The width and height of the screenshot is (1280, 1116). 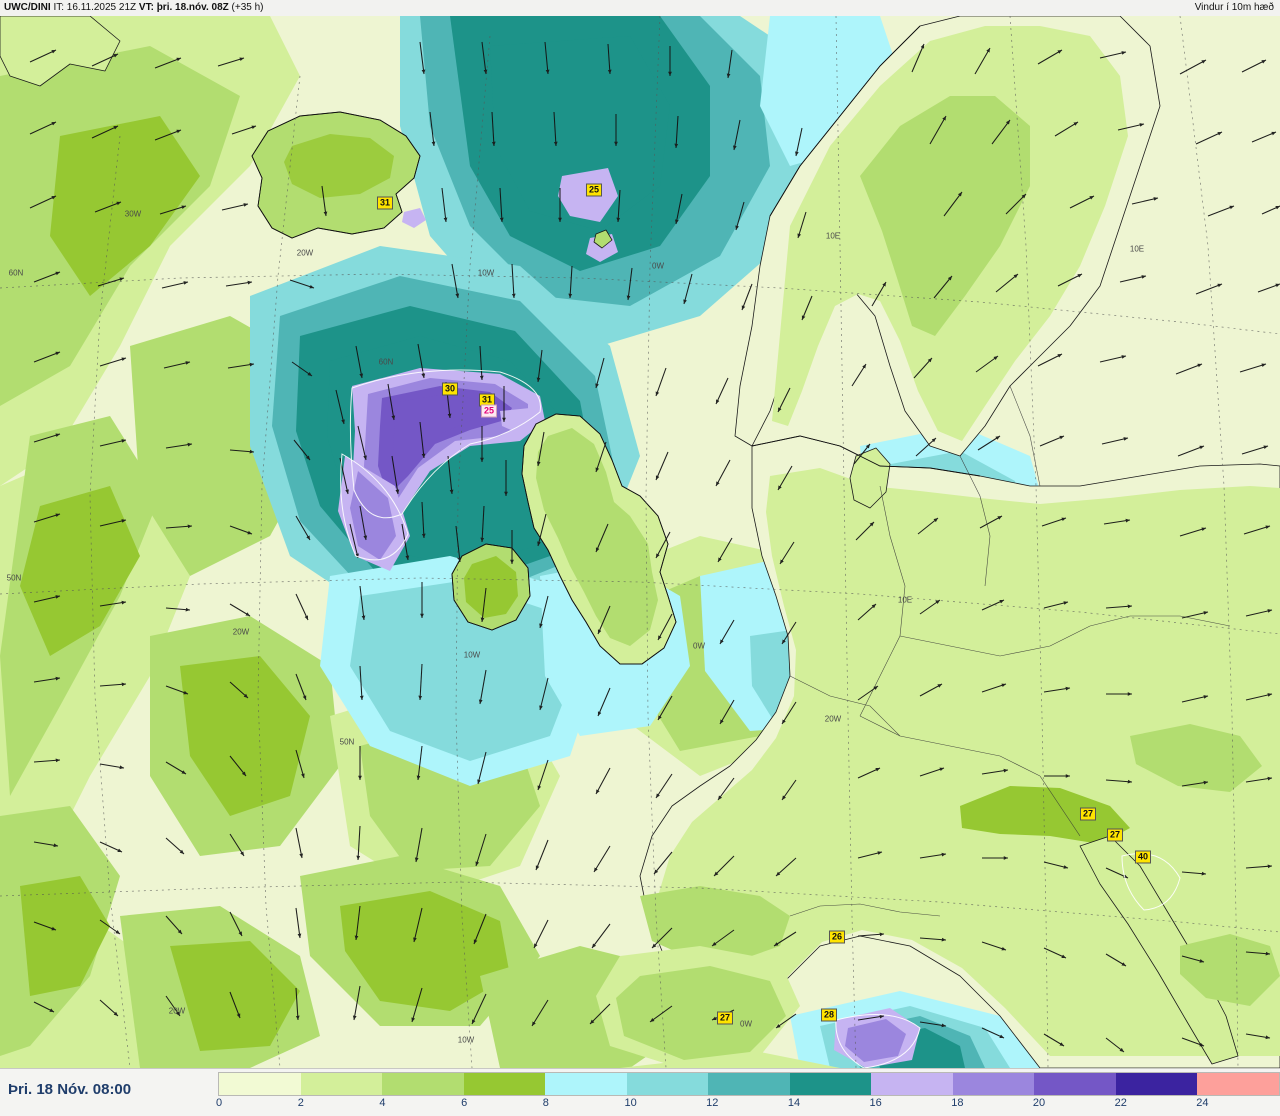 What do you see at coordinates (1159, 950) in the screenshot?
I see `land-italy` at bounding box center [1159, 950].